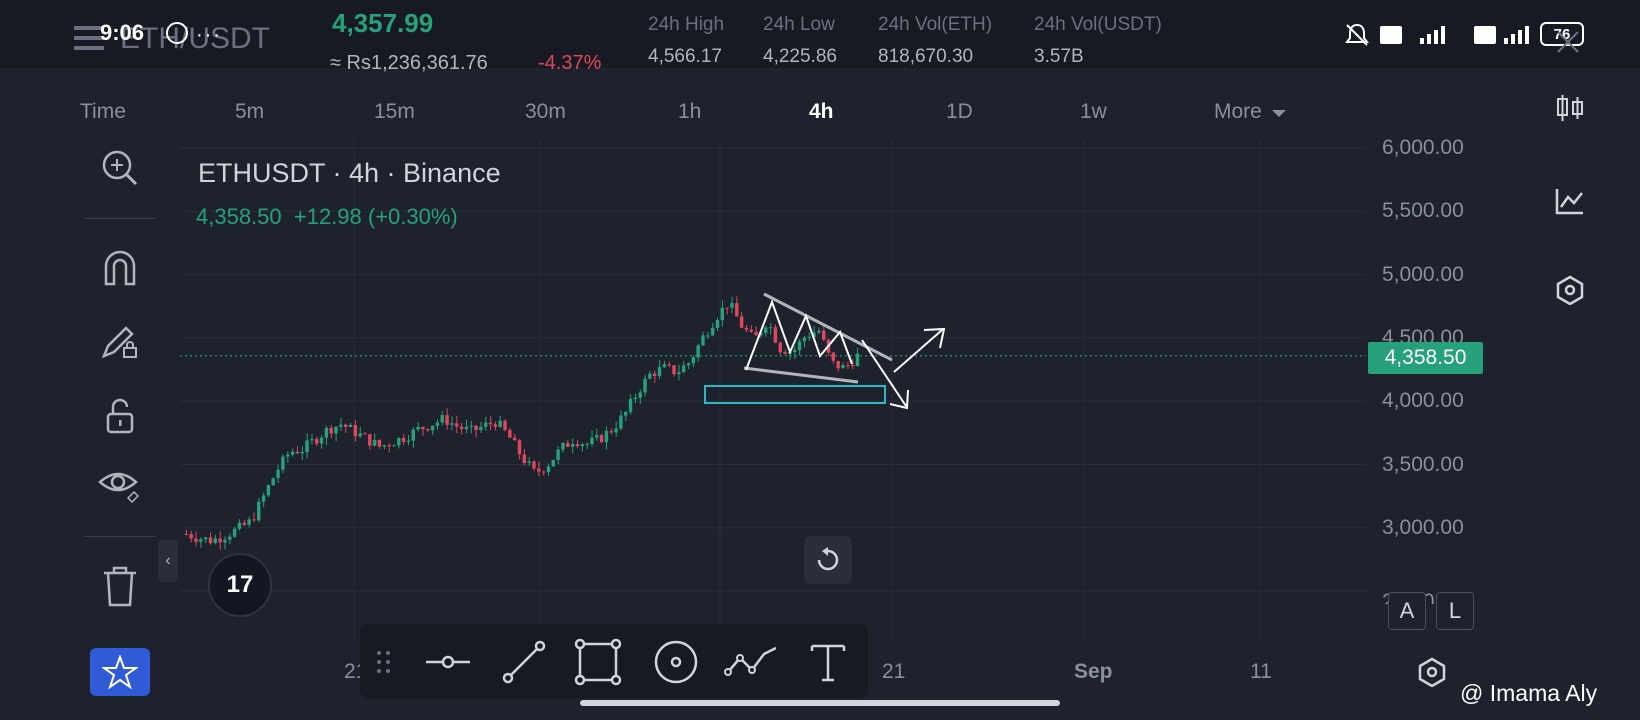 The image size is (1640, 720). Describe the element at coordinates (195, 38) in the screenshot. I see `pair-title: ETH/USDT` at that location.